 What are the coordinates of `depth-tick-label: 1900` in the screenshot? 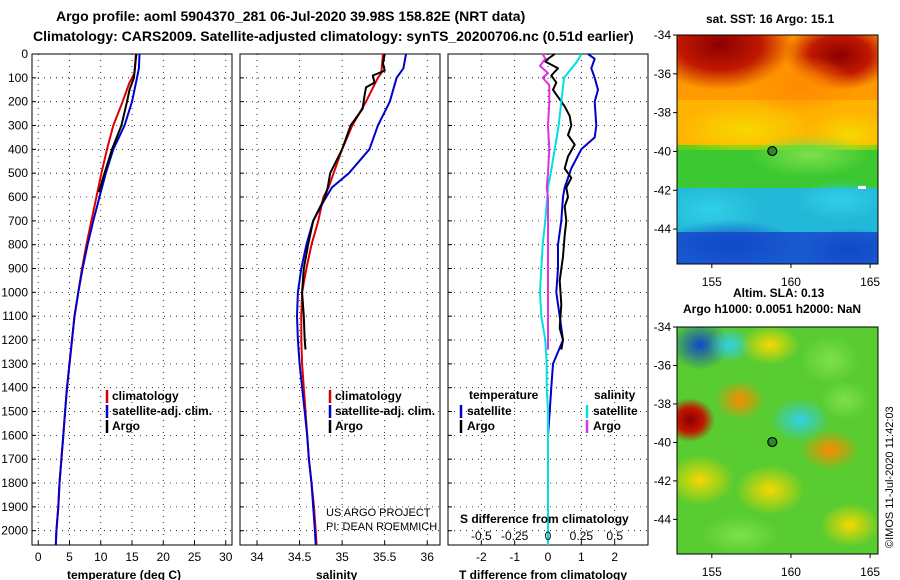 It's located at (14, 507).